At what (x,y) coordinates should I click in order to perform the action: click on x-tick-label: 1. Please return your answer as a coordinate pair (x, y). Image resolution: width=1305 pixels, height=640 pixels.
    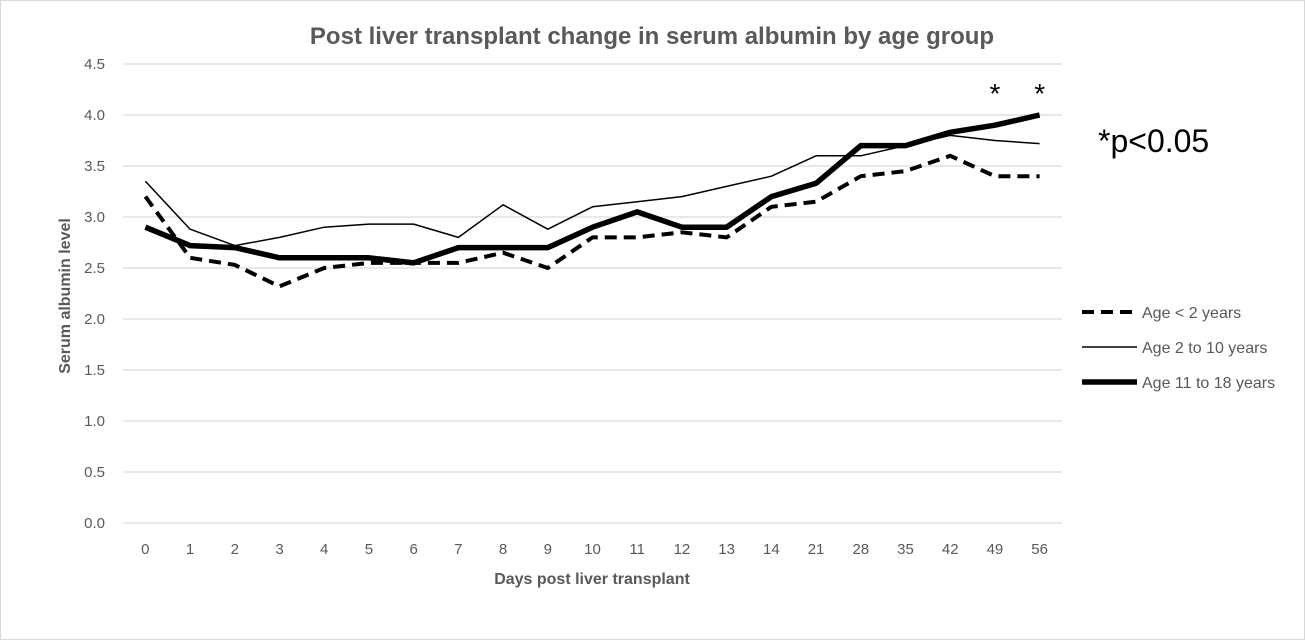
    Looking at the image, I should click on (190, 549).